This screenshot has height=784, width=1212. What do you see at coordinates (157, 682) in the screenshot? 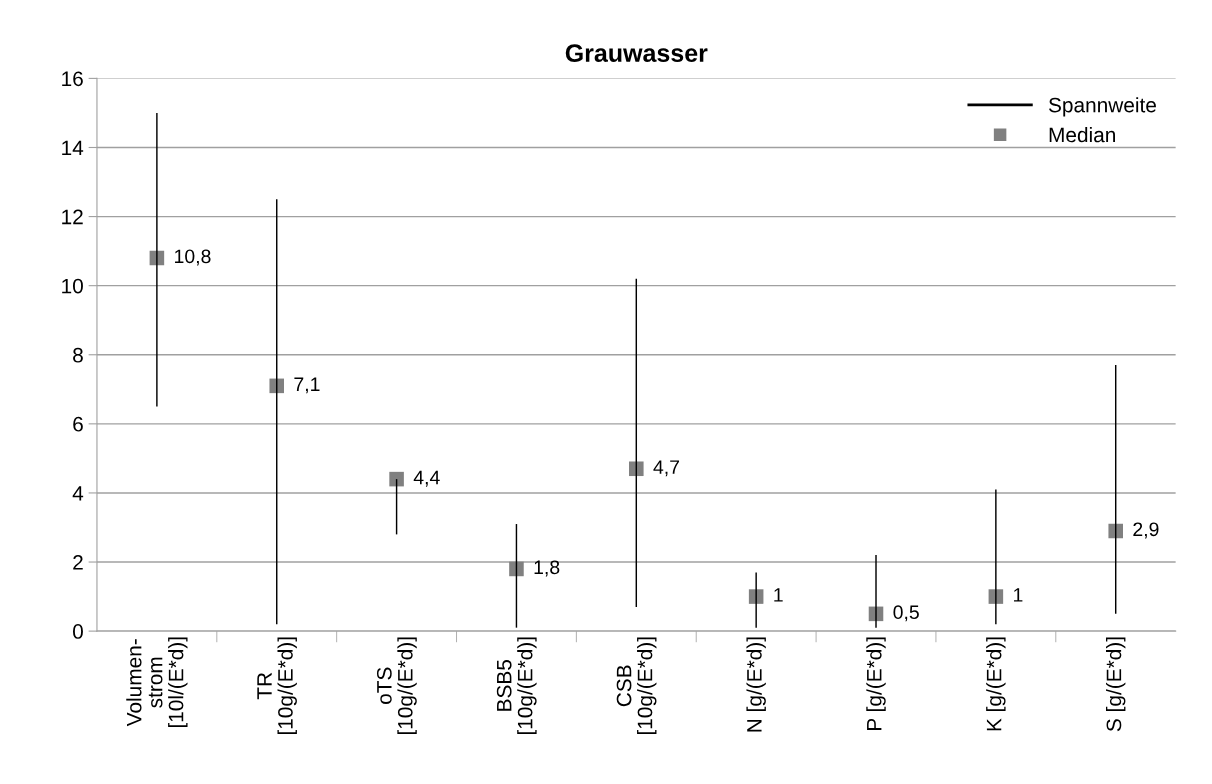
I see `x-tick-label: Volumen- strom [10l/(E*d)]` at bounding box center [157, 682].